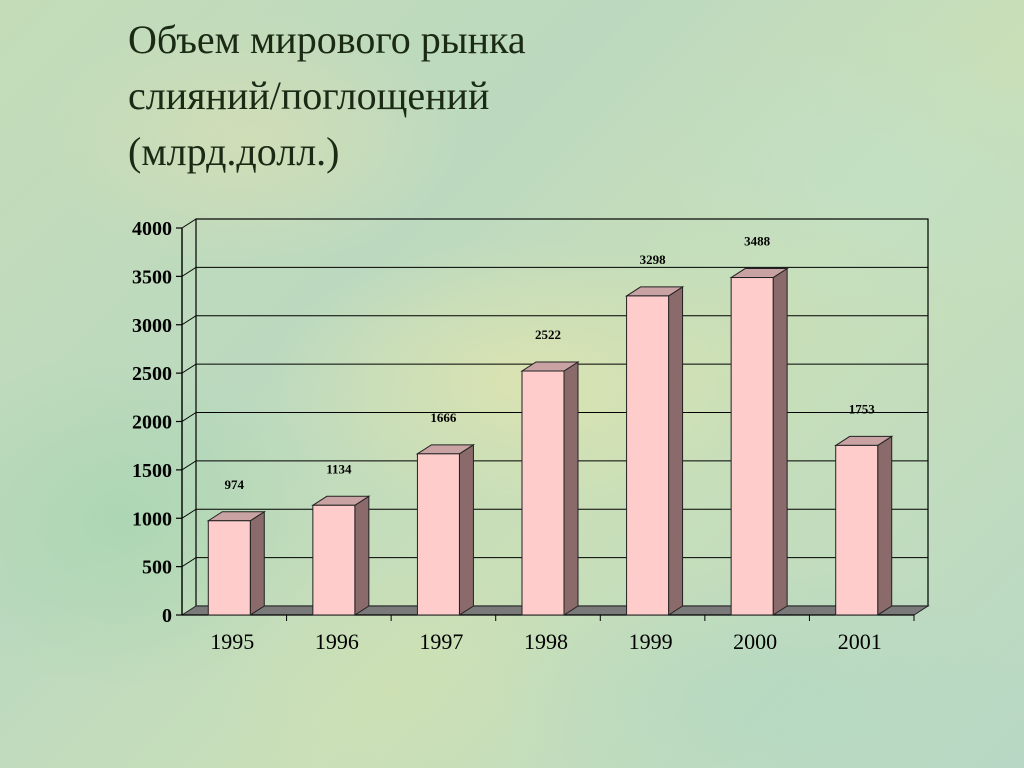 The image size is (1024, 768). What do you see at coordinates (653, 259) in the screenshot?
I see `data-label: 3298` at bounding box center [653, 259].